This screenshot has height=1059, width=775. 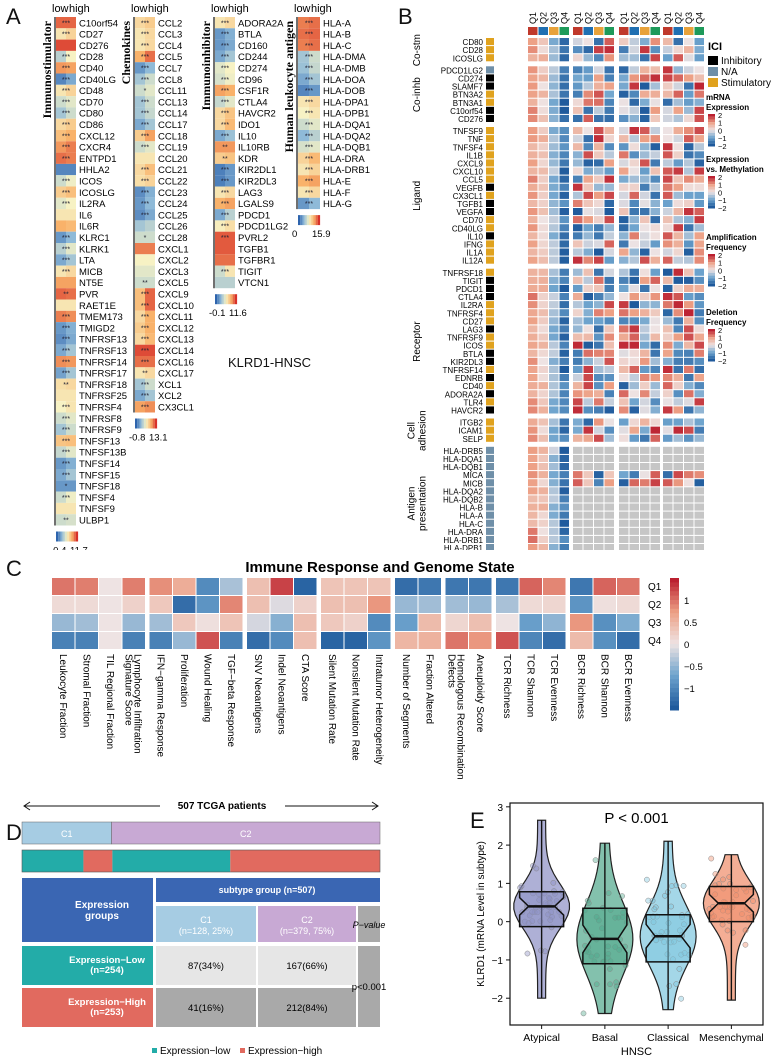 I want to click on gene-label: ADORA2A, so click(x=464, y=394).